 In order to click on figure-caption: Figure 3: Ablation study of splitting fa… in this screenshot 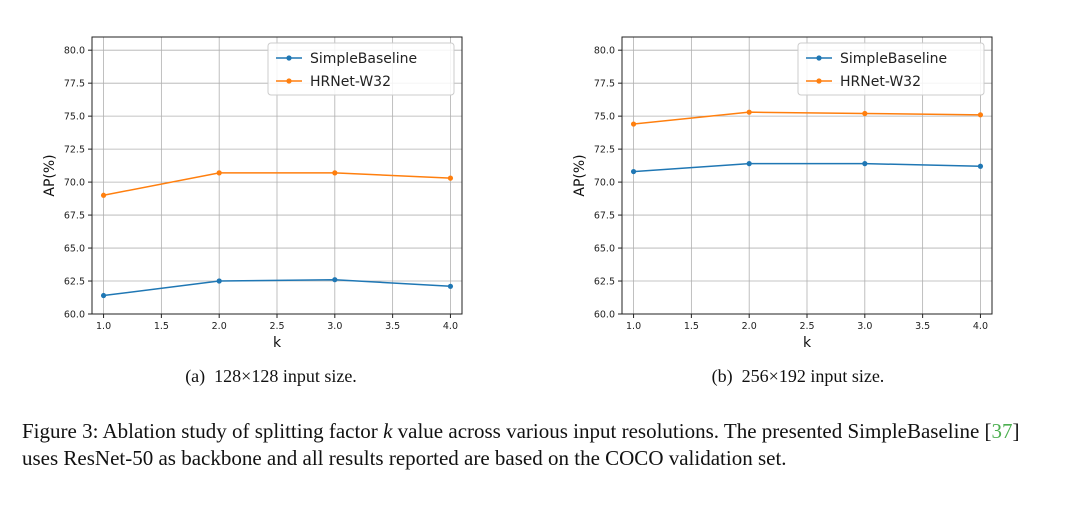, I will do `click(540, 445)`.